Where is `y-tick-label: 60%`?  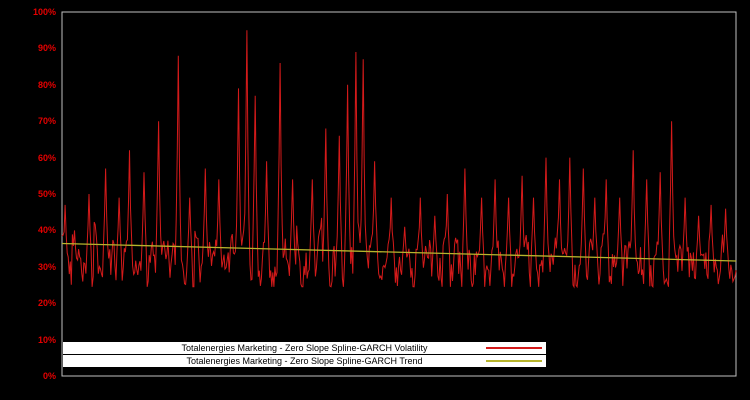
y-tick-label: 60% is located at coordinates (46, 157).